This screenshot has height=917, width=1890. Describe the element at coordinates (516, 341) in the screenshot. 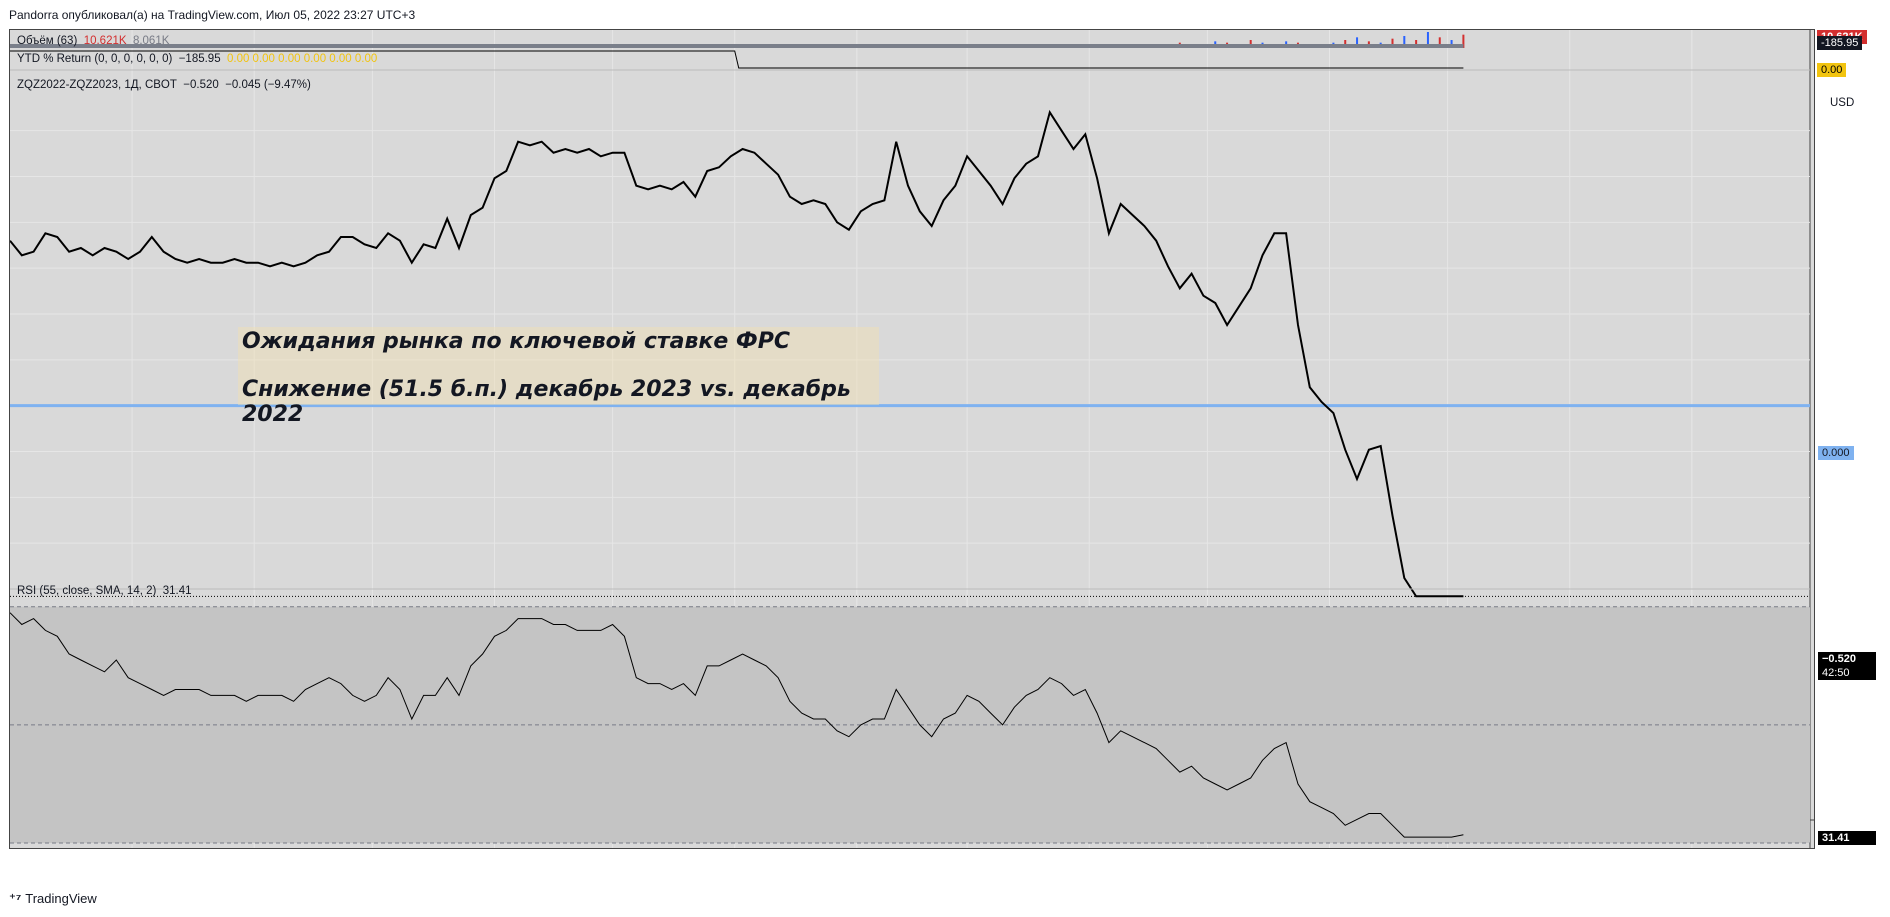

I see `annotation-line1: Ожидания рынка по ключевой ставке ФРС` at that location.